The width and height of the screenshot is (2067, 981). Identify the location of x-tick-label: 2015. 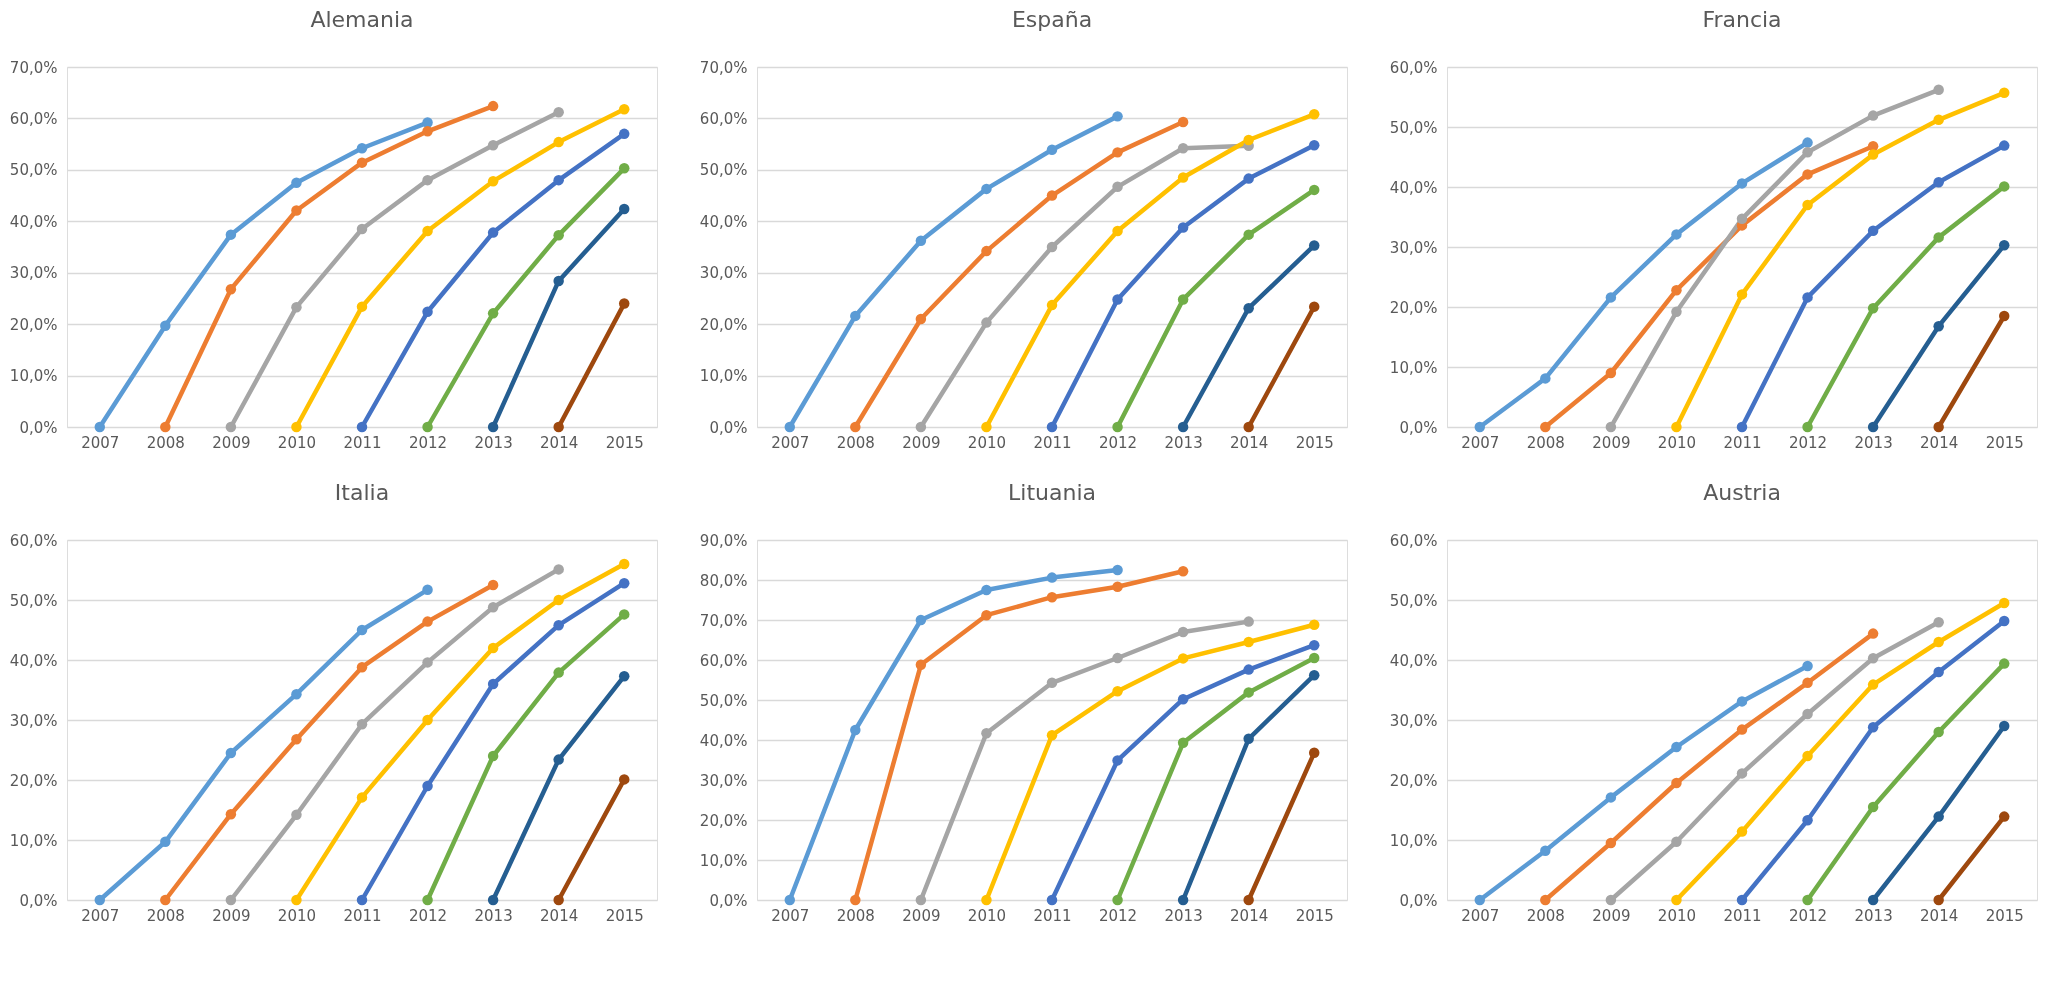
(624, 915).